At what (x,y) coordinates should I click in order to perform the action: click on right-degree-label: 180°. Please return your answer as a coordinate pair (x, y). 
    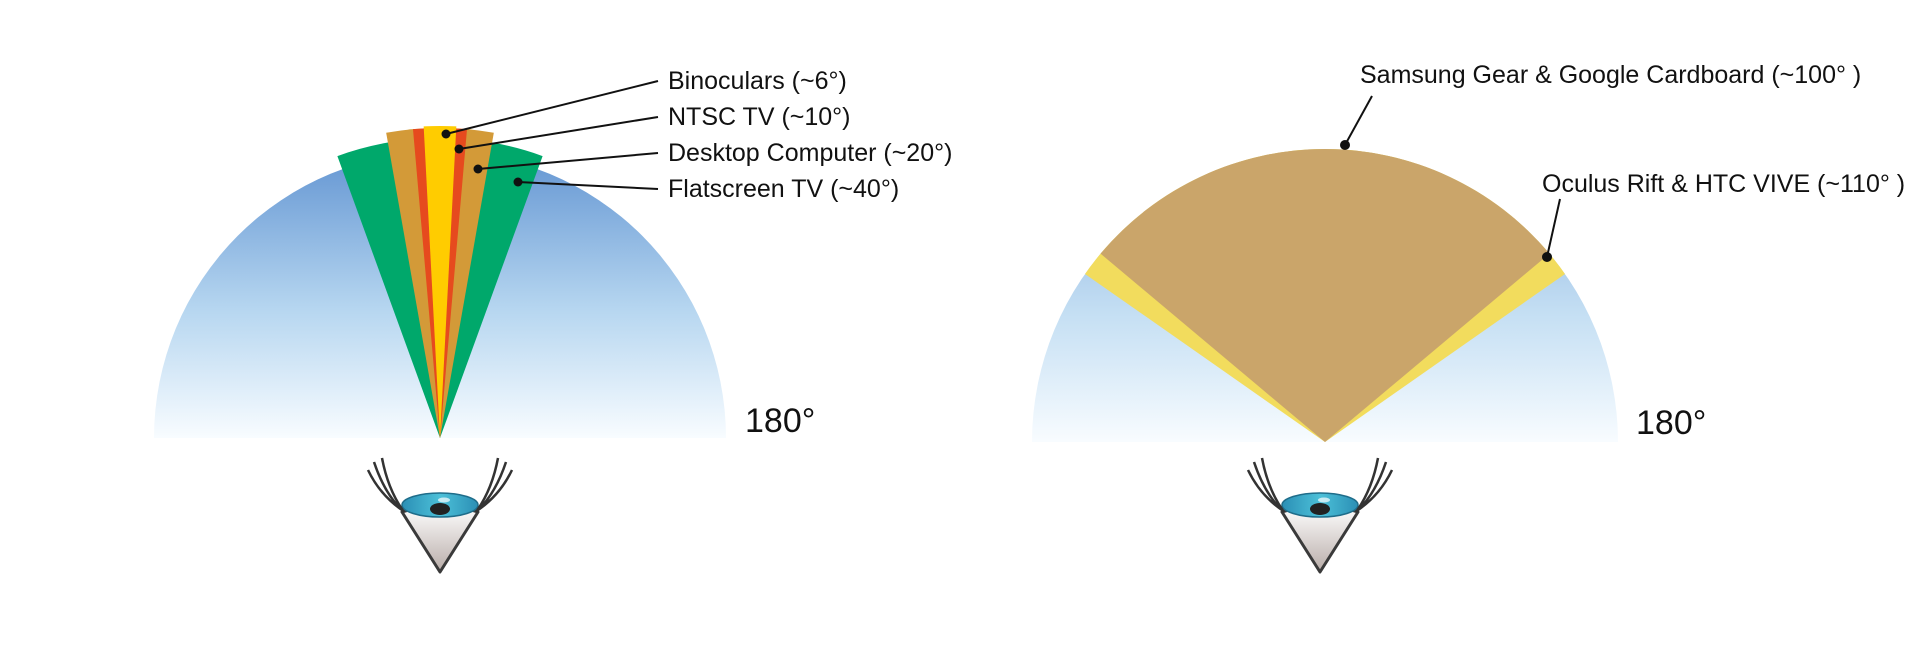
    Looking at the image, I should click on (1671, 423).